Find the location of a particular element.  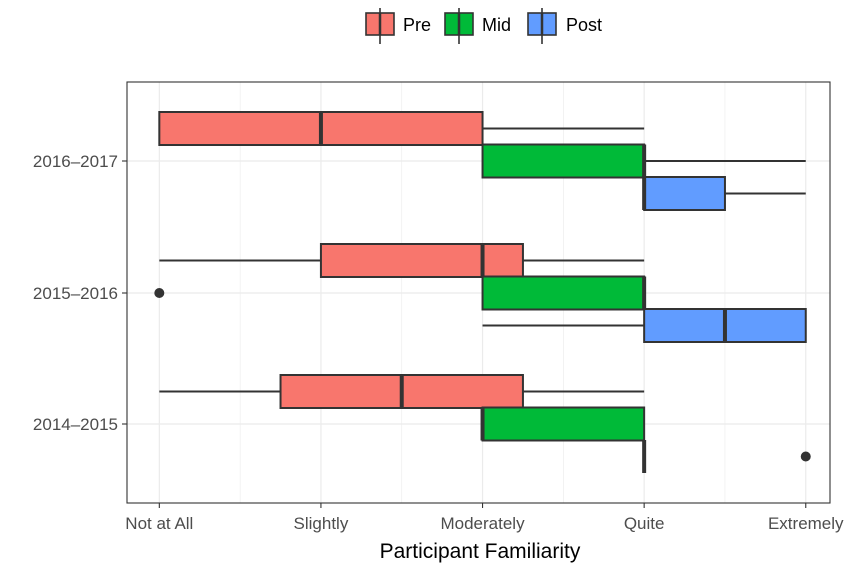

legend-item-pre: Pre is located at coordinates (398, 26).